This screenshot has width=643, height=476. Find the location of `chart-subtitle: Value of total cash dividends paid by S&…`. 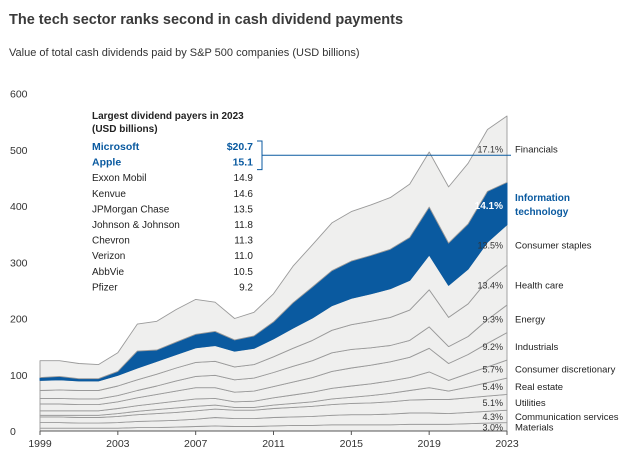

chart-subtitle: Value of total cash dividends paid by S&… is located at coordinates (184, 53).